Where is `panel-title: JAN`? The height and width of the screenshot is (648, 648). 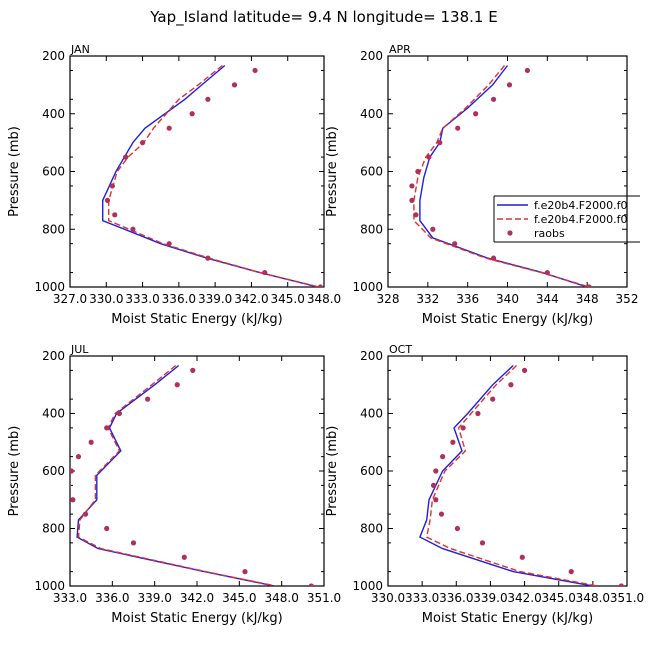
panel-title: JAN is located at coordinates (80, 49).